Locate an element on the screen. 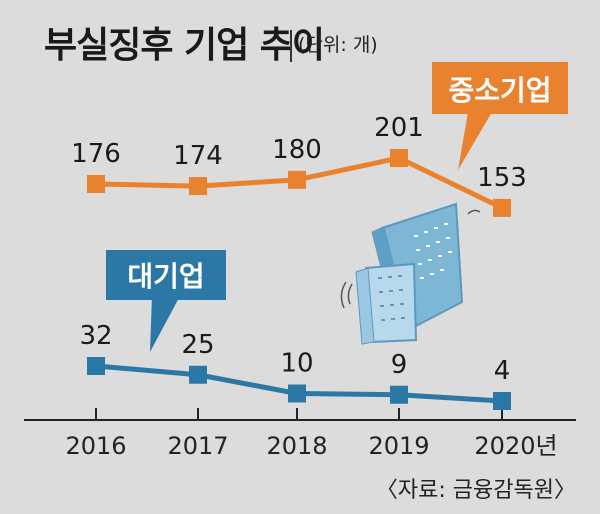 Image resolution: width=600 pixels, height=514 pixels. legend-callout-large: 대기업 is located at coordinates (166, 301).